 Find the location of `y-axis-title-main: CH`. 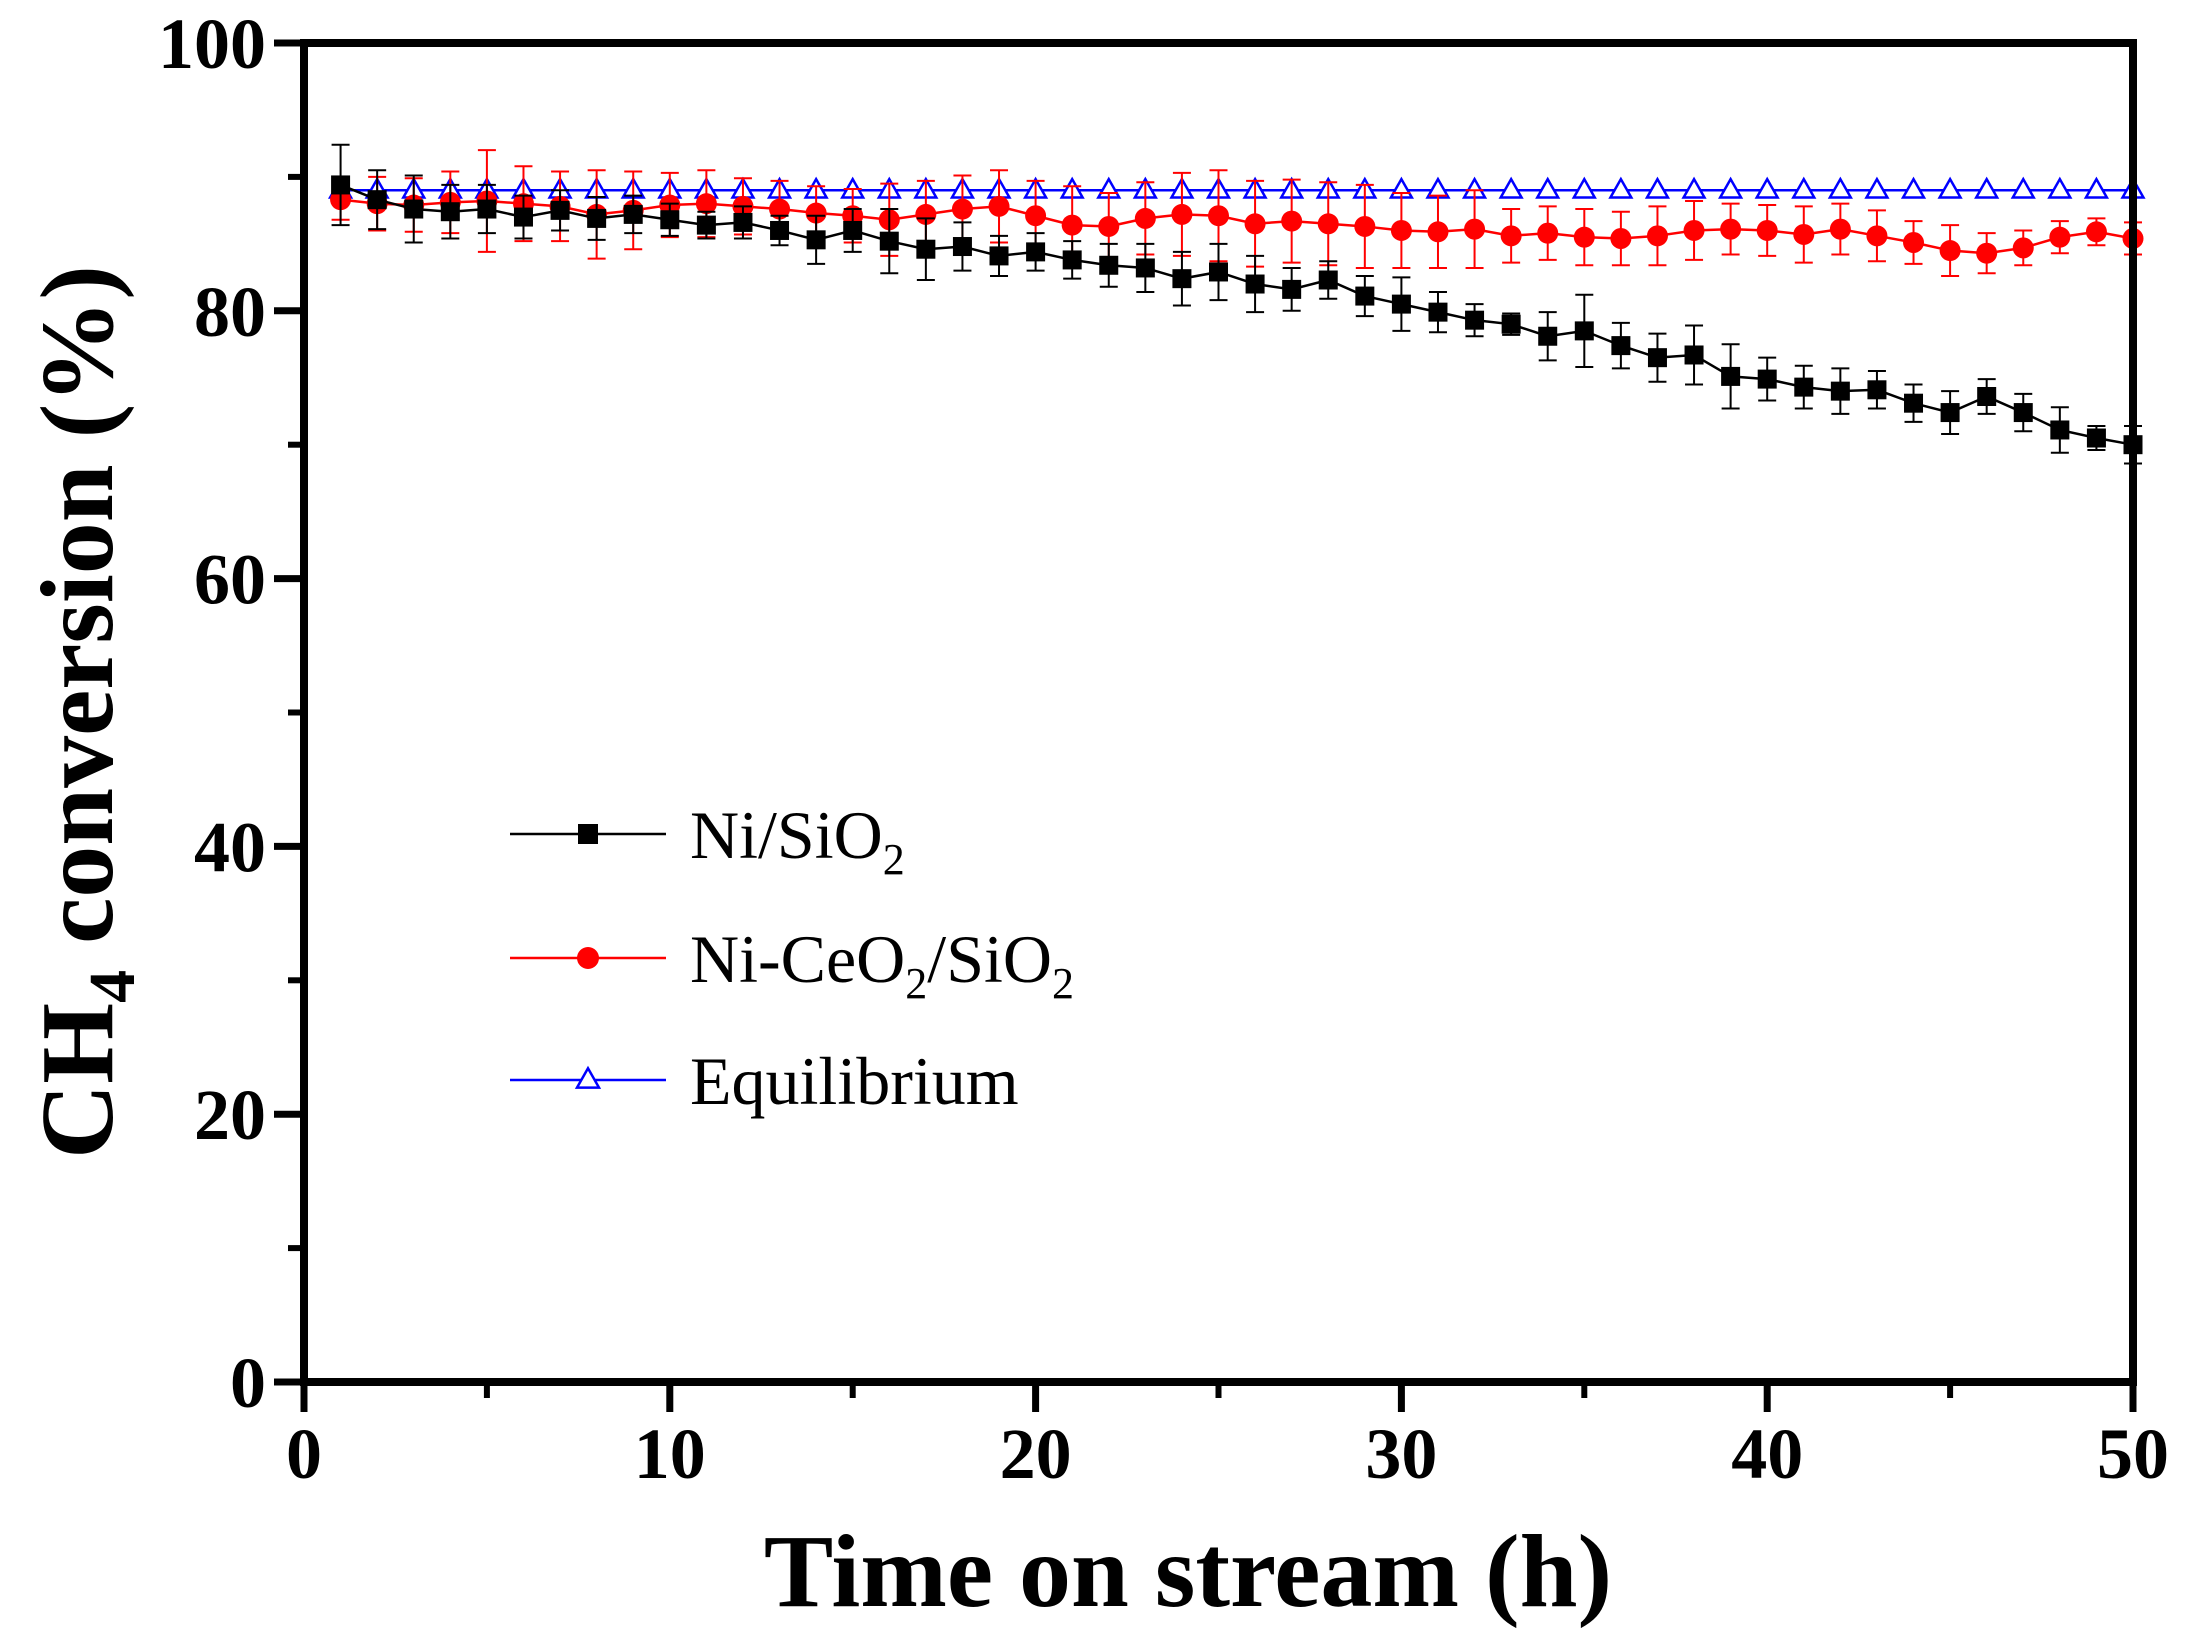

y-axis-title-main: CH is located at coordinates (77, 1081).